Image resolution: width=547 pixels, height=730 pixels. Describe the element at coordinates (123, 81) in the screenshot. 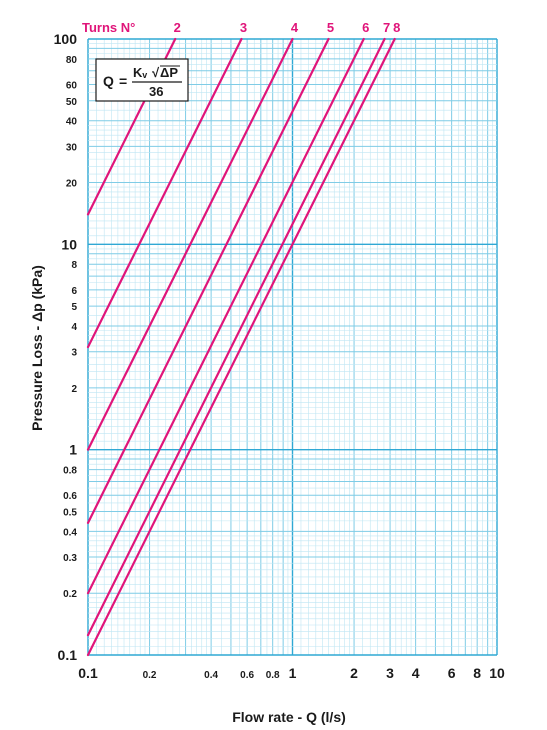

I see `formula-equals: =` at that location.